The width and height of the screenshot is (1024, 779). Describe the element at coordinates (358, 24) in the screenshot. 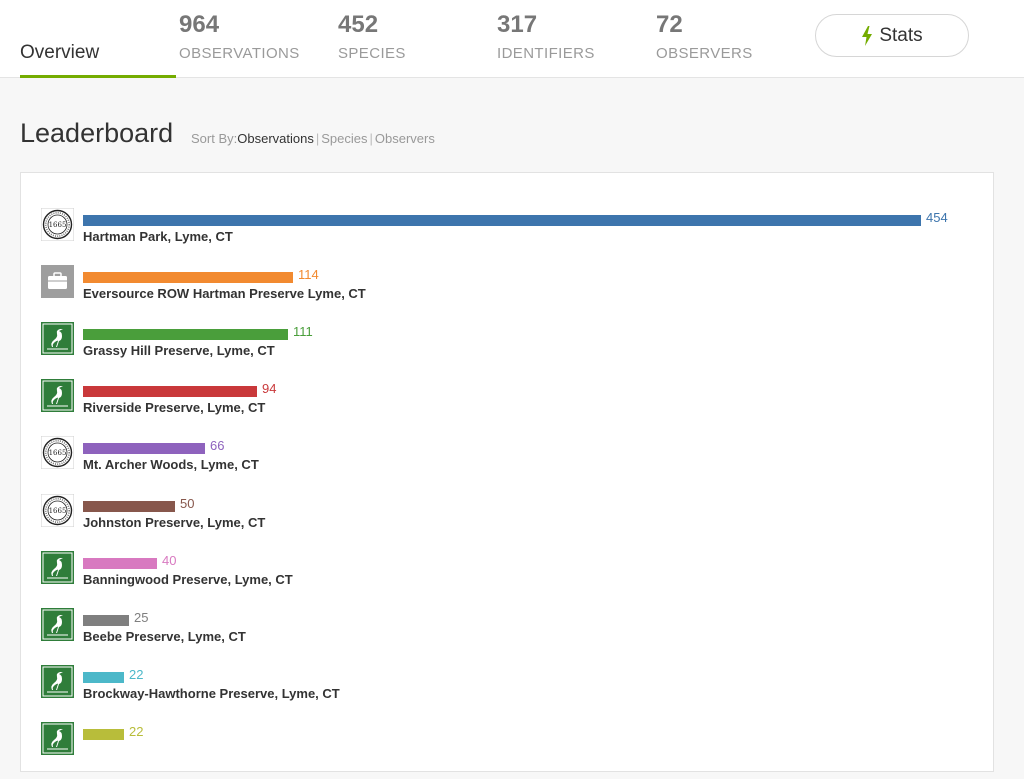

I see `species-count: 452` at that location.